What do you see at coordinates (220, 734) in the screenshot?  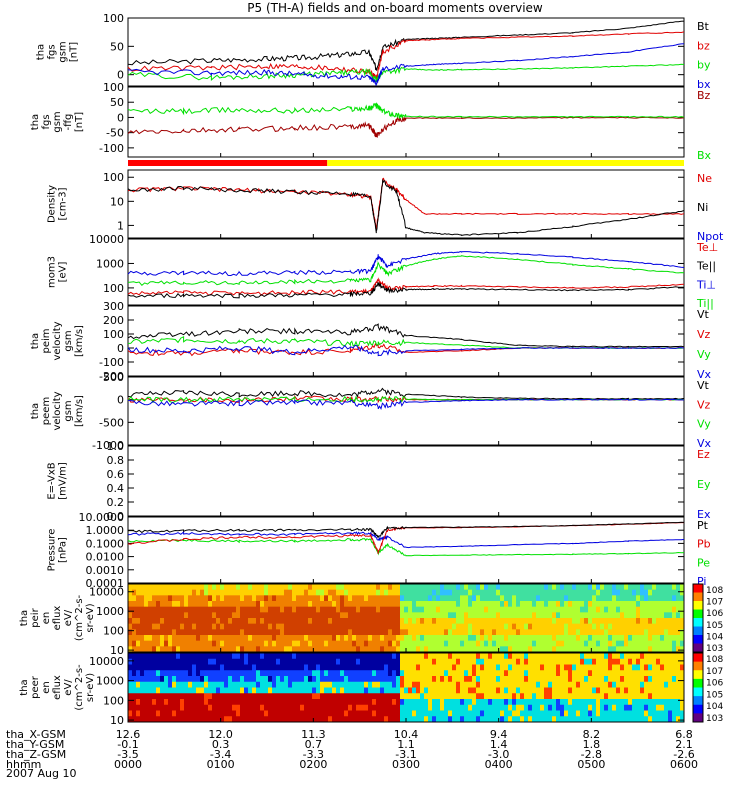 I see `x-axis-value: 12.0` at bounding box center [220, 734].